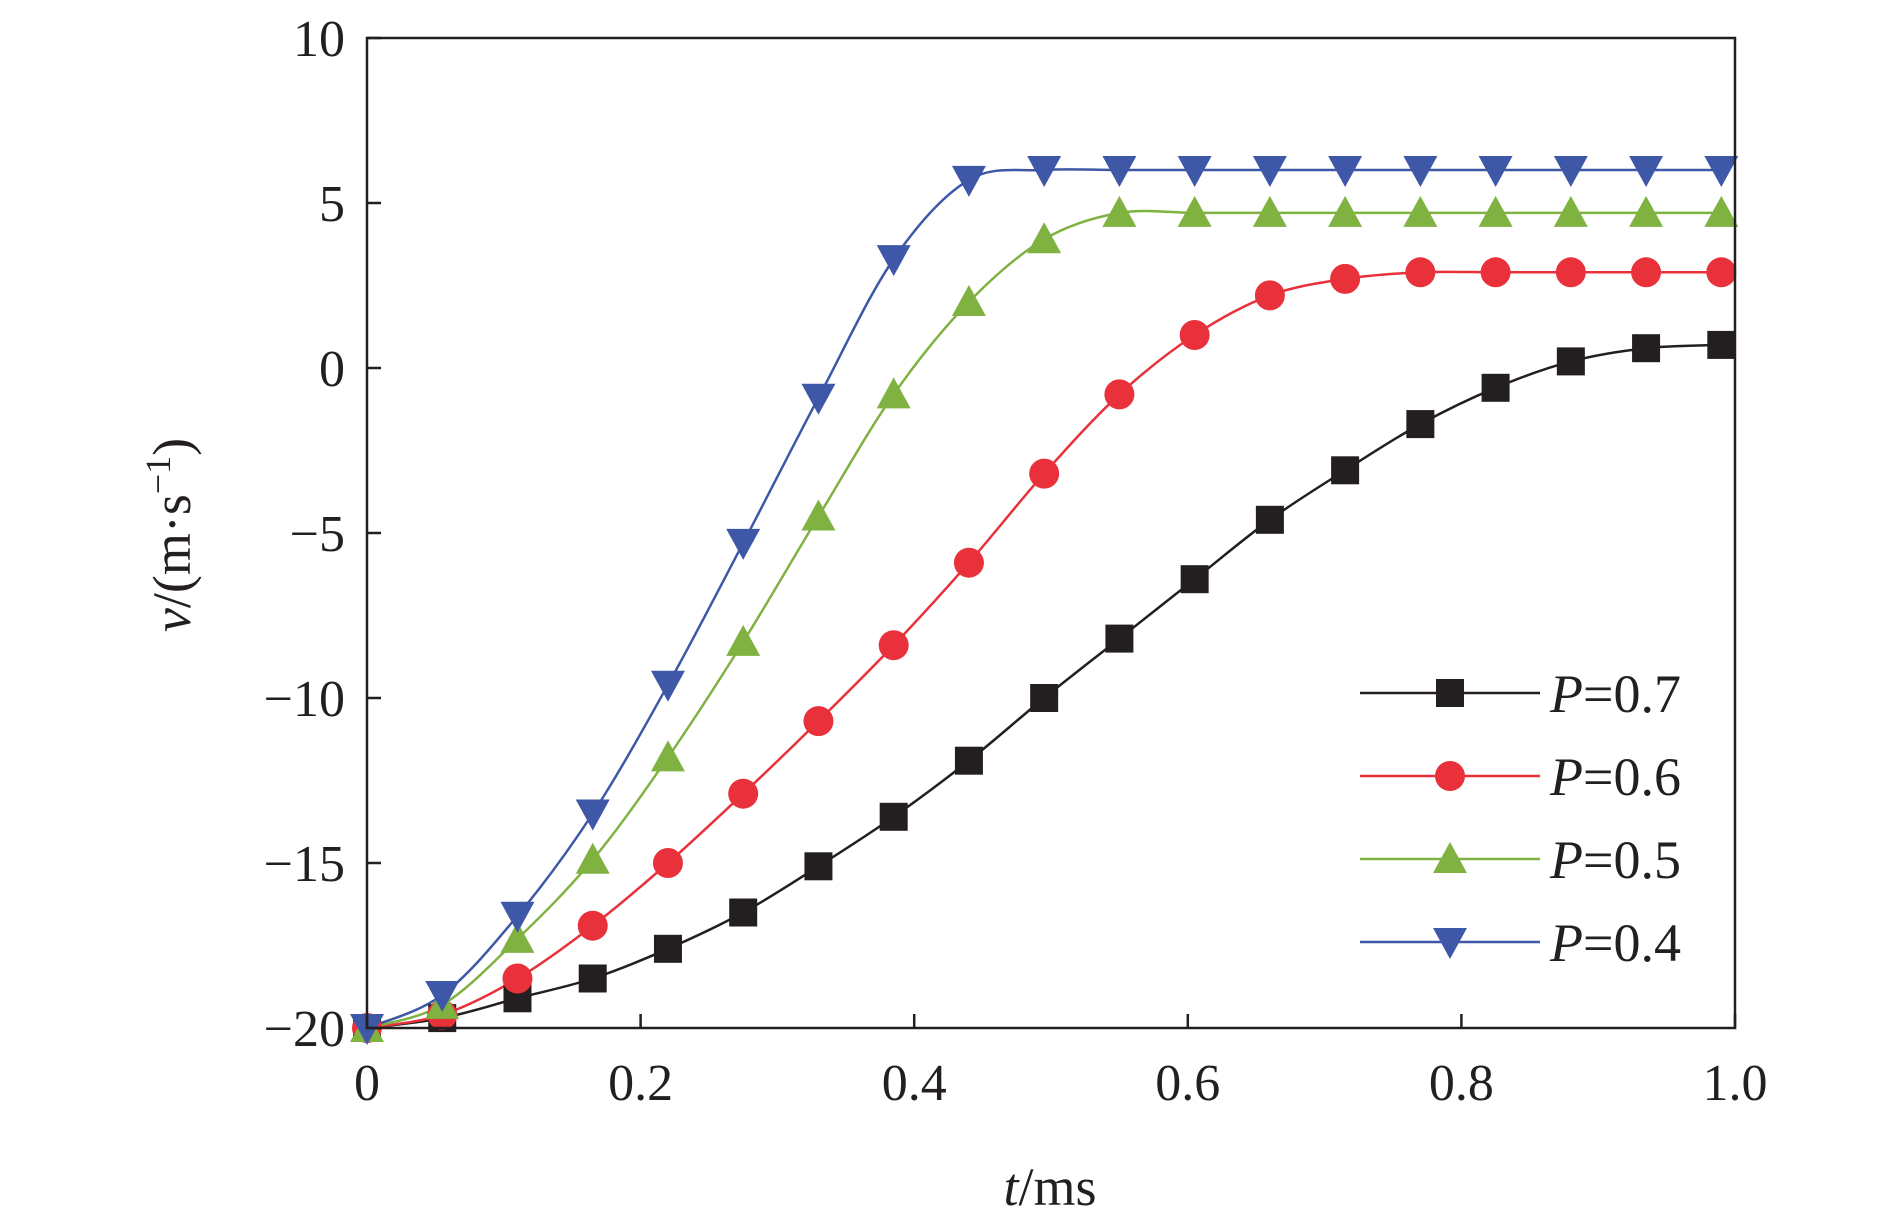 The image size is (1890, 1226). What do you see at coordinates (1632, 860) in the screenshot?
I see `legend-label-value: =0.5` at bounding box center [1632, 860].